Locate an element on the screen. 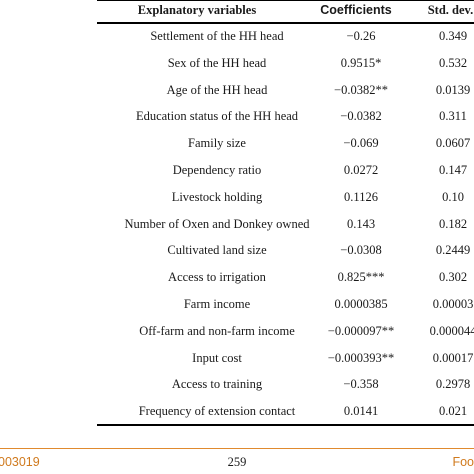 The height and width of the screenshot is (474, 474). cell-variable: Off-farm and non-farm income is located at coordinates (217, 330).